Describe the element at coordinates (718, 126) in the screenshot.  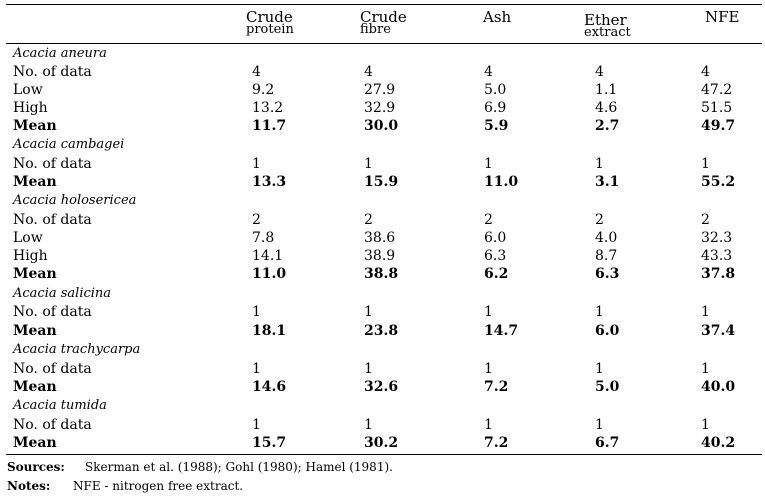
I see `value-nfe: 49.7` at that location.